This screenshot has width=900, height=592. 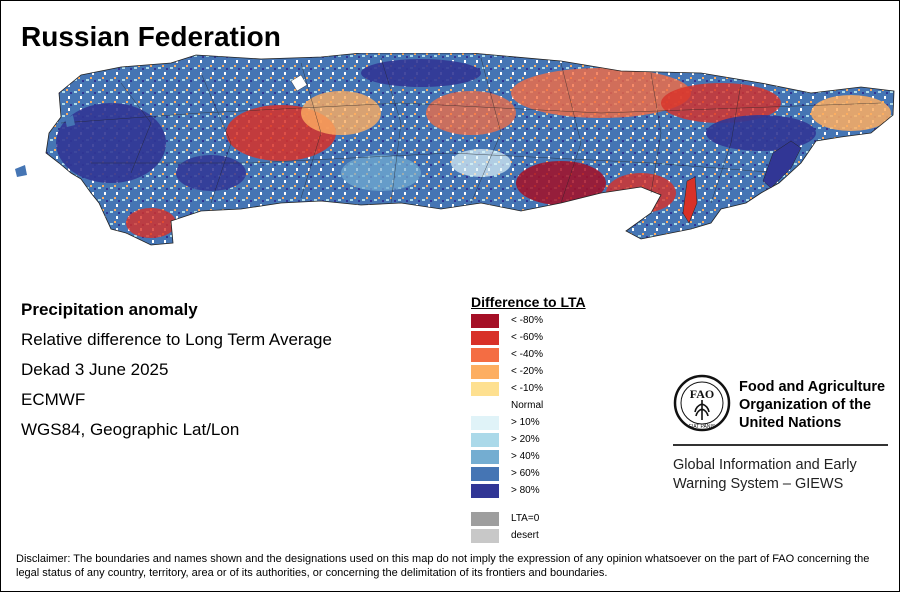 What do you see at coordinates (527, 320) in the screenshot?
I see `legend-label: < -80%` at bounding box center [527, 320].